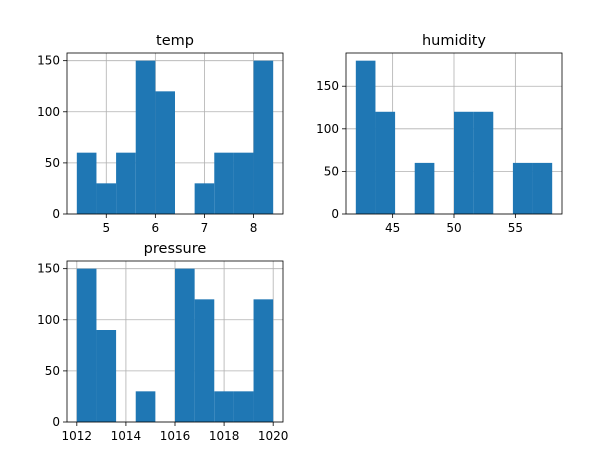 Image resolution: width=592 pixels, height=475 pixels. Describe the element at coordinates (156, 228) in the screenshot. I see `x-tick-label: 6` at that location.